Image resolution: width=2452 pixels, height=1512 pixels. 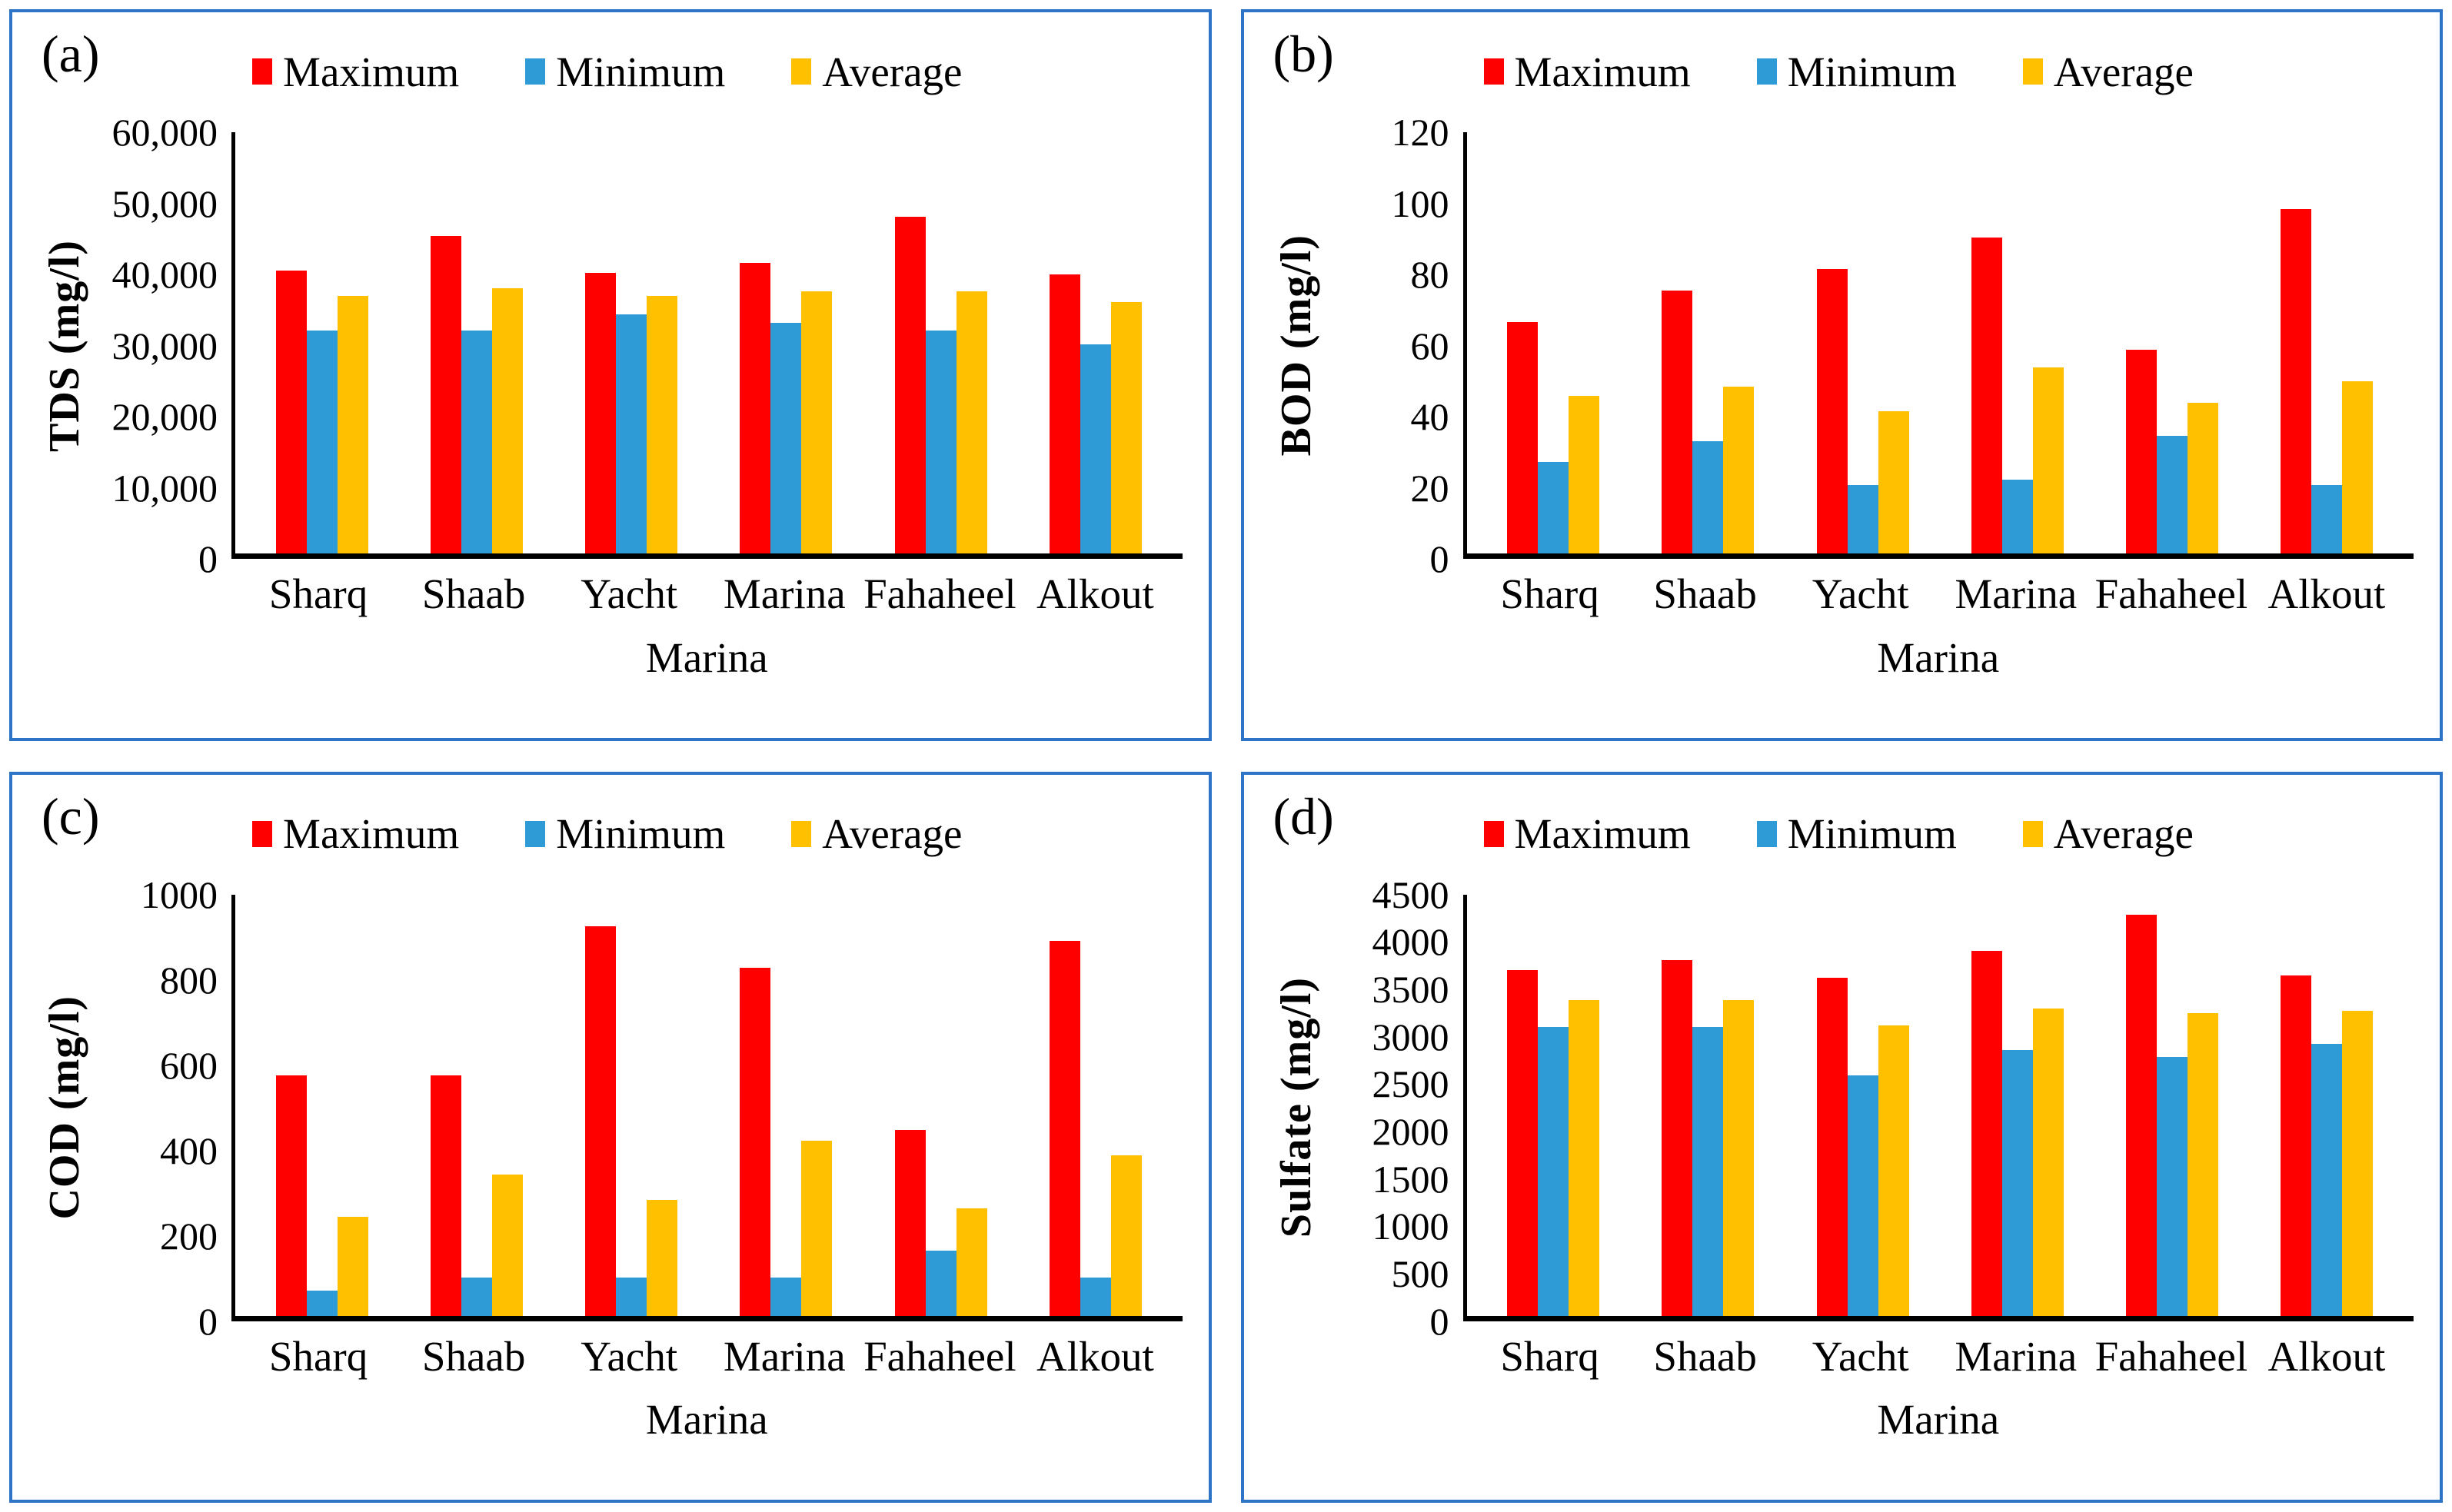 I want to click on y-tick-label: 60,000, so click(x=164, y=132).